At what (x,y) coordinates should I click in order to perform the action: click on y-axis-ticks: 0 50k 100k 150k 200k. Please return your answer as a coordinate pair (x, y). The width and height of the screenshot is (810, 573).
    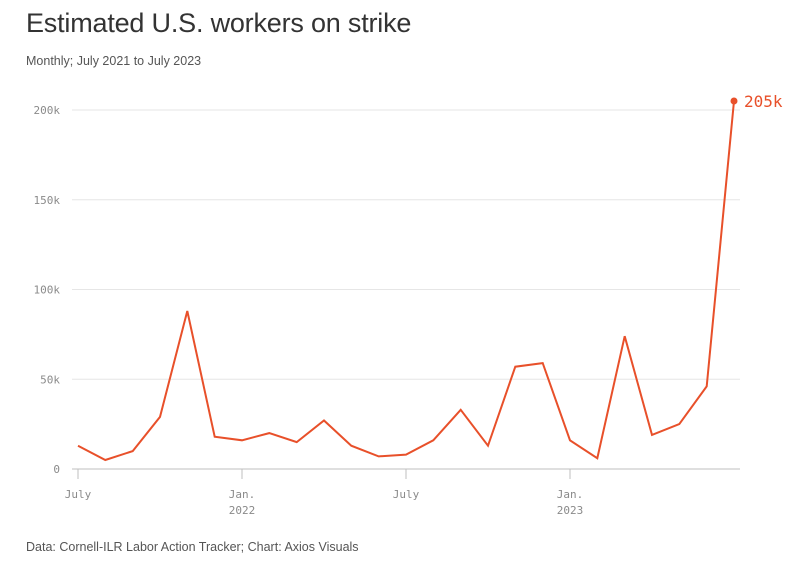
    Looking at the image, I should click on (47, 290).